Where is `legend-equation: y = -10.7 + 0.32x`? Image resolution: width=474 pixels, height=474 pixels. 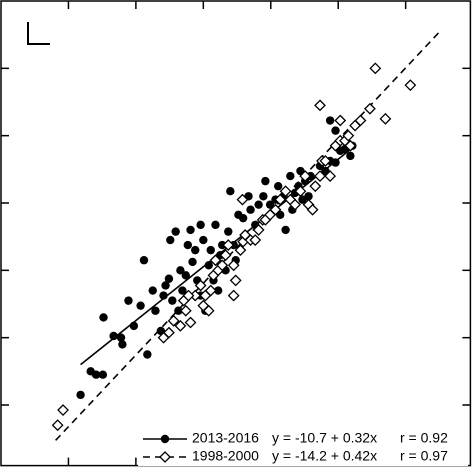 legend-equation: y = -10.7 + 0.32x is located at coordinates (324, 438).